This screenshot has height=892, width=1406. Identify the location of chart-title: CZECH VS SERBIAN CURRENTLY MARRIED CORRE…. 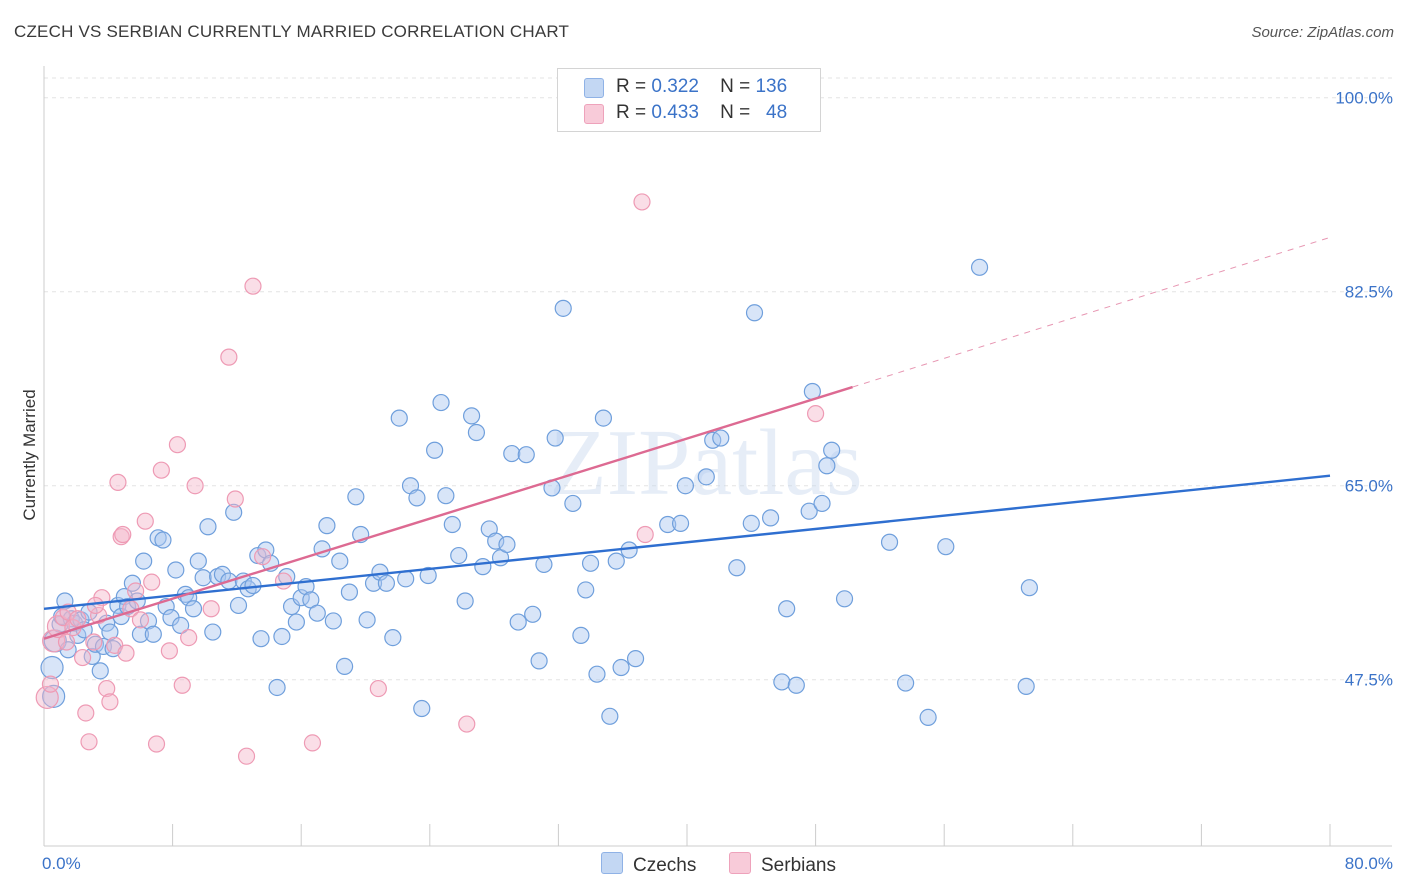
(292, 31).